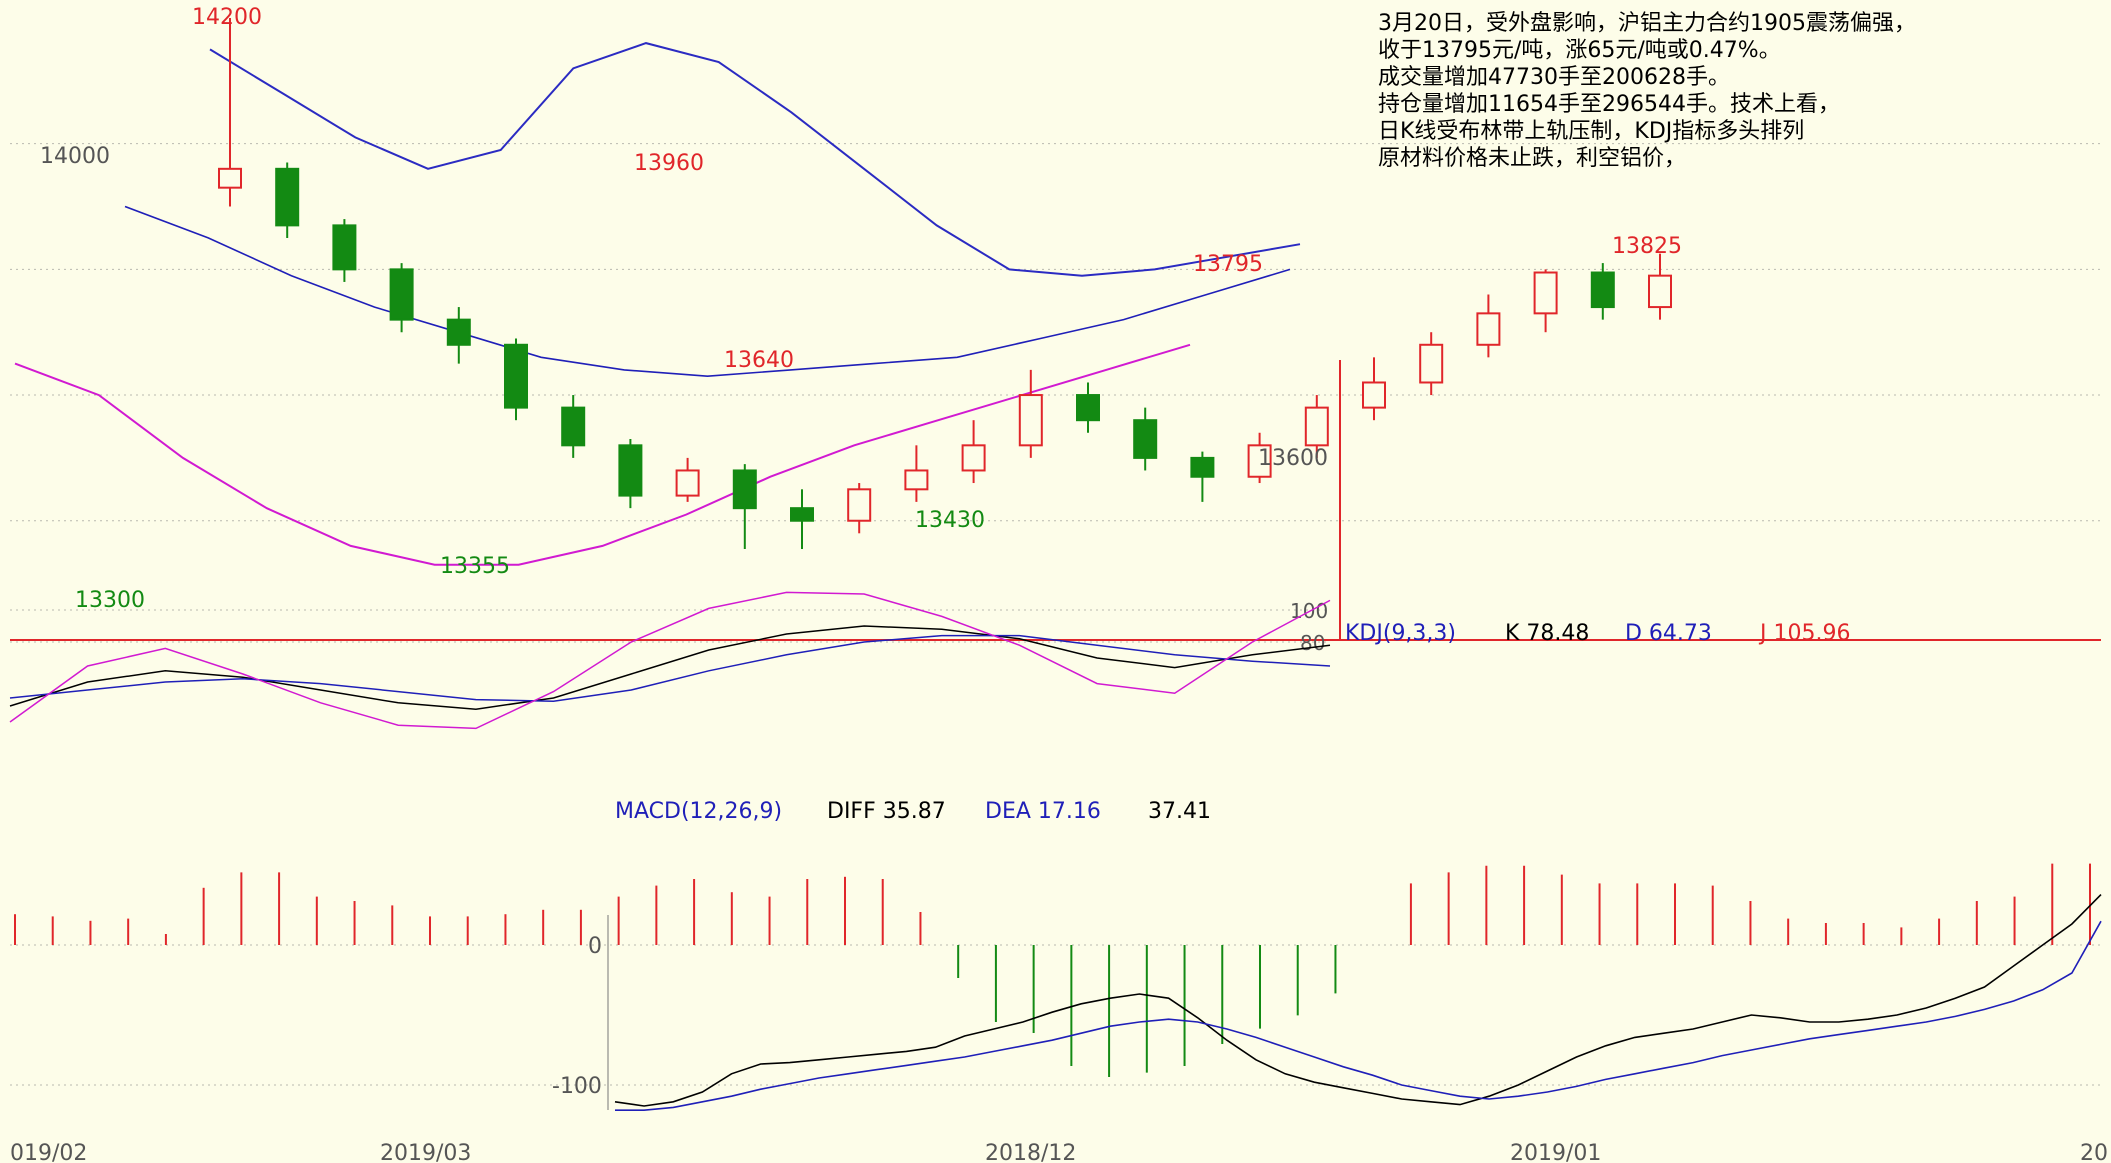 Image resolution: width=2111 pixels, height=1163 pixels. I want to click on kdj-k-line, so click(670, 667).